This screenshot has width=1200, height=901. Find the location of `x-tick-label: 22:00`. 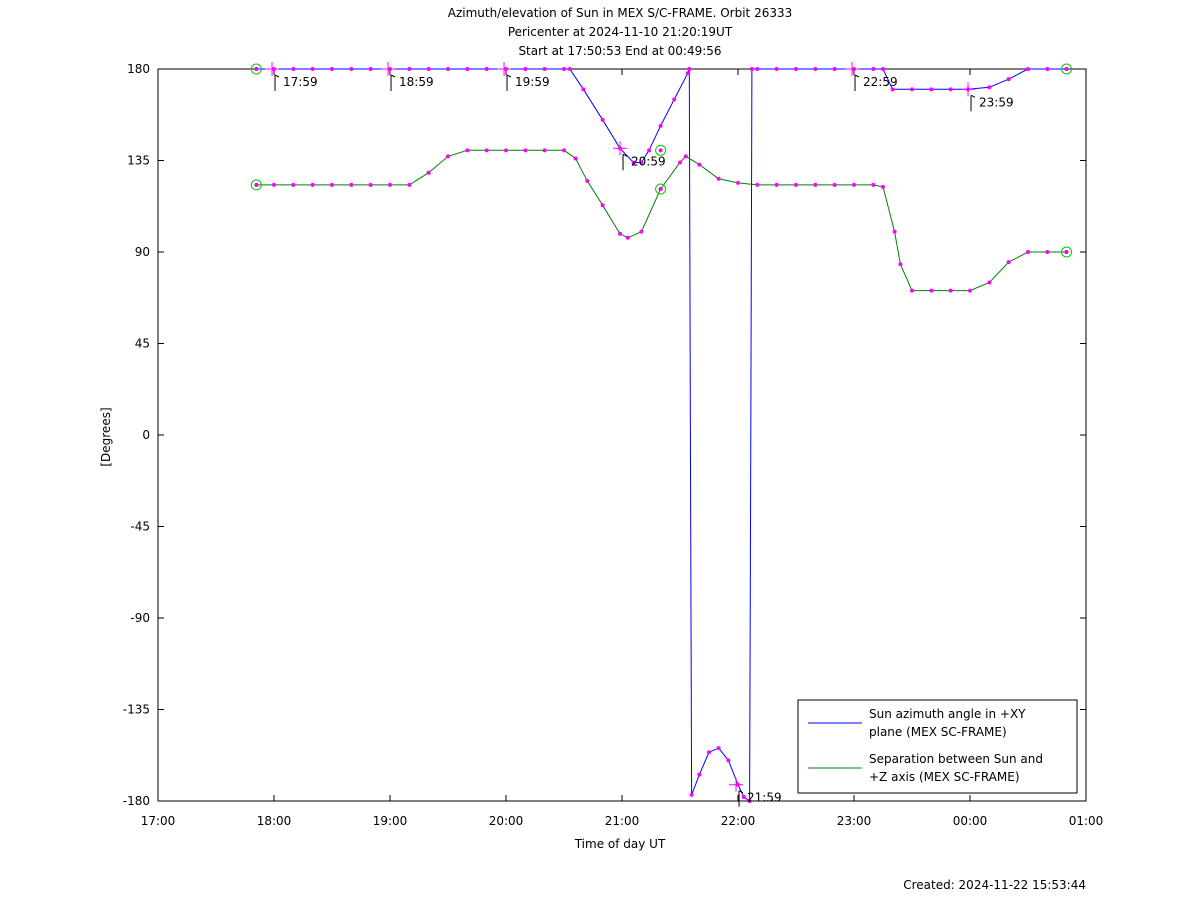

x-tick-label: 22:00 is located at coordinates (738, 821).